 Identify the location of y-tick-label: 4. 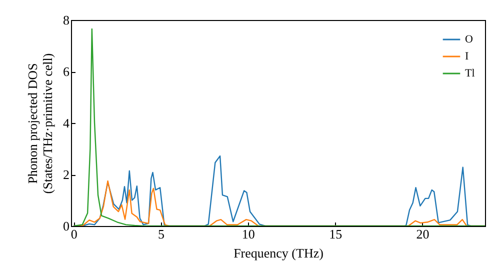
(66, 123).